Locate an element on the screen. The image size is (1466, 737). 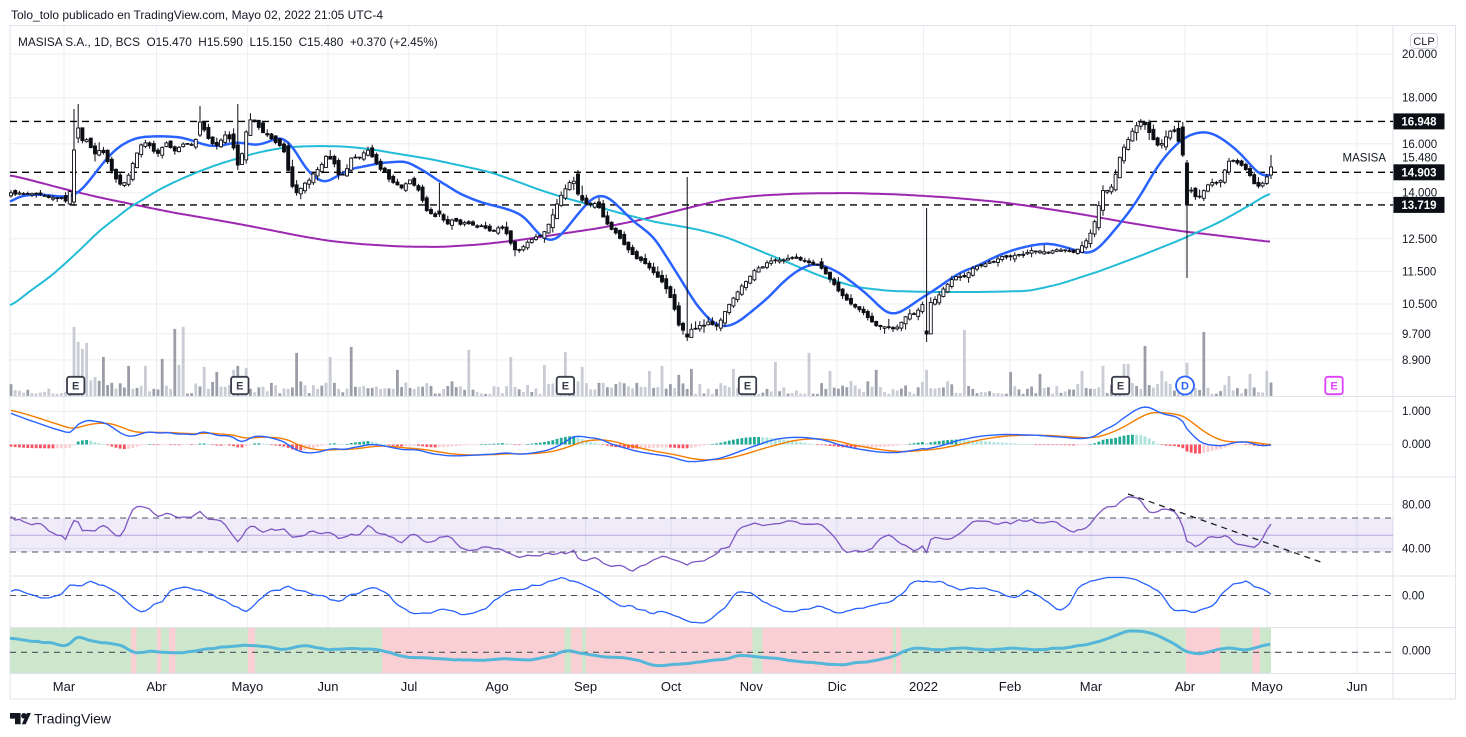
svg-text: D is located at coordinates (1185, 387).